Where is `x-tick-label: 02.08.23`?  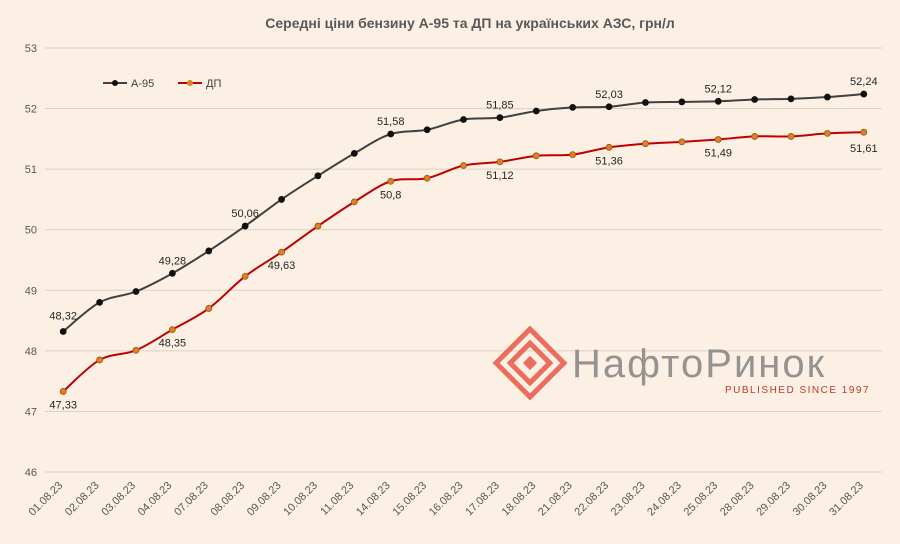
x-tick-label: 02.08.23 is located at coordinates (82, 499).